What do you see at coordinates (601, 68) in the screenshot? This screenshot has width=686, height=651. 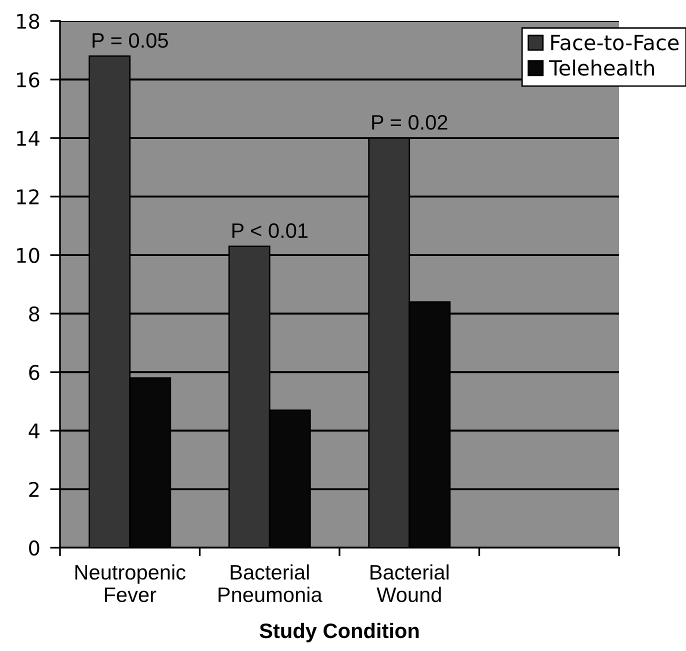 I see `legend-label: Telehealth` at bounding box center [601, 68].